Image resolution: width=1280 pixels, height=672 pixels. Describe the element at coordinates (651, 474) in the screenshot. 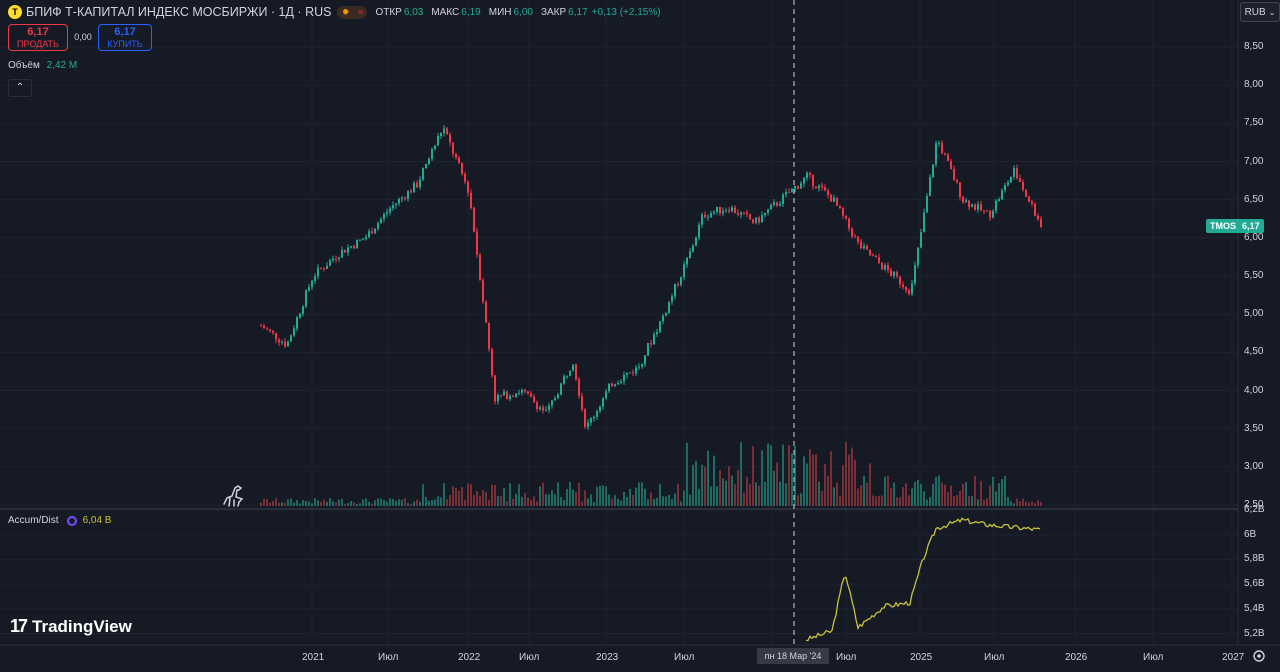

I see `volume-bars` at that location.